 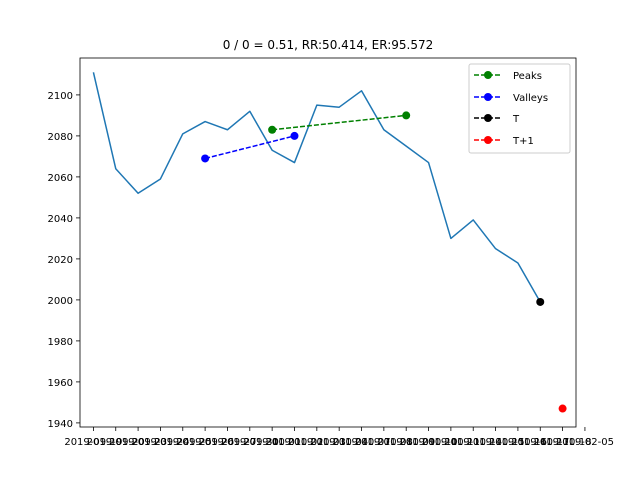 I want to click on legend: Peaks Valleys T T+1, so click(x=519, y=108).